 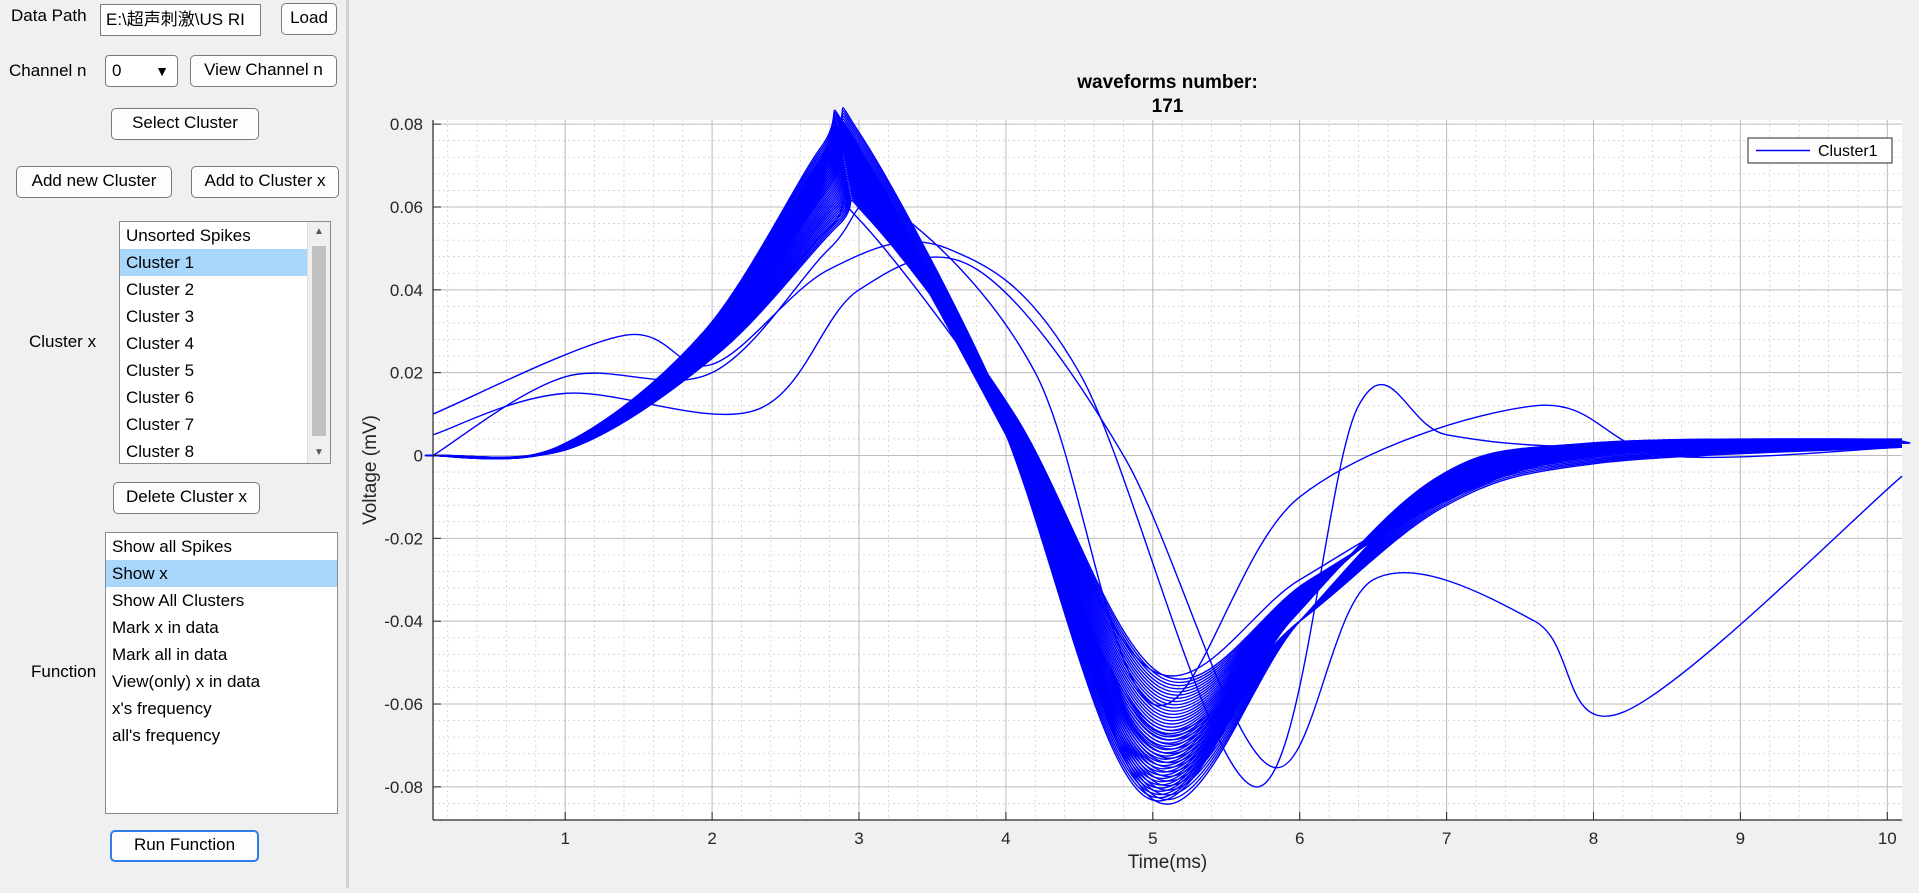 What do you see at coordinates (170, 654) in the screenshot?
I see `function-list-item: Mark all in data` at bounding box center [170, 654].